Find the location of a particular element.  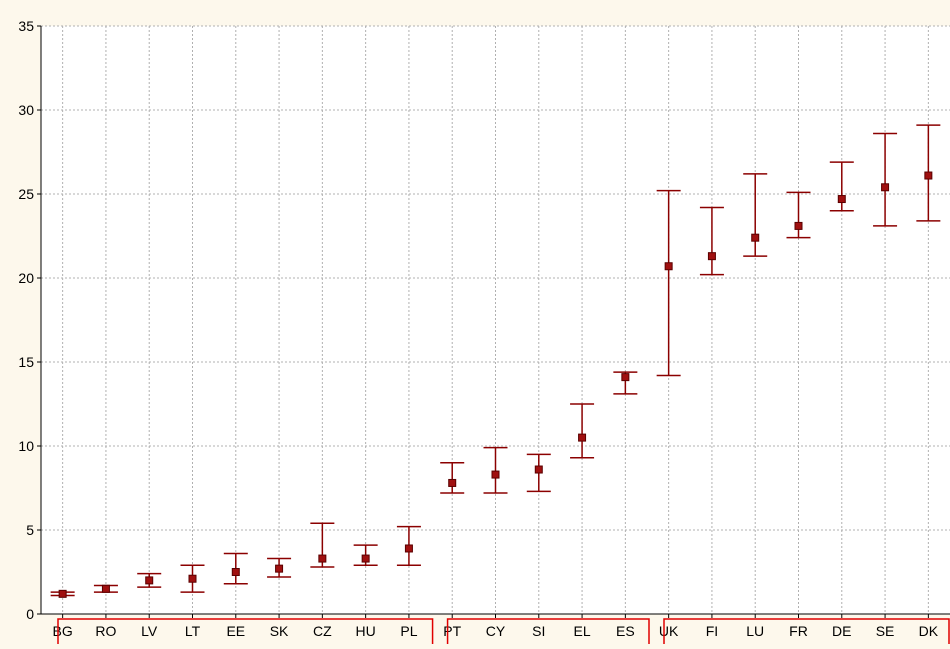

x-tick-label-es: ES is located at coordinates (625, 631).